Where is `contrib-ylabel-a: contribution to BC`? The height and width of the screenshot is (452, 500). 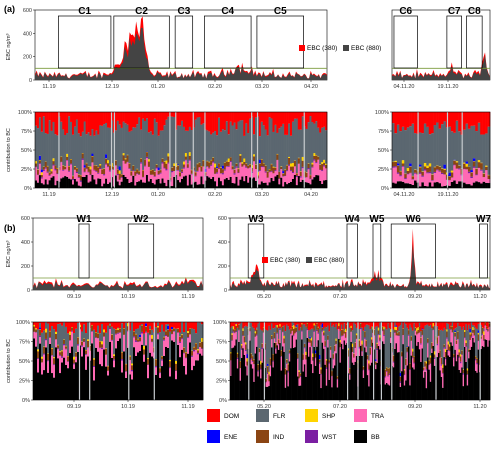 contrib-ylabel-a: contribution to BC is located at coordinates (9, 150).